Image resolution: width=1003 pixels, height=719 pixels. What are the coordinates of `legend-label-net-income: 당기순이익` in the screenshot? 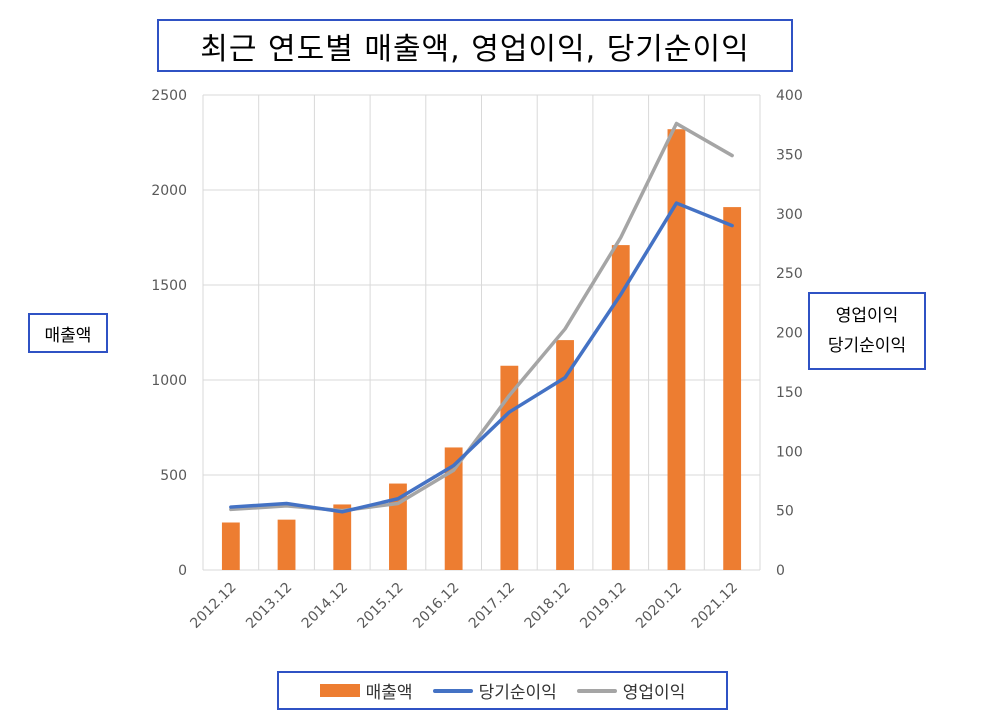 It's located at (517, 693).